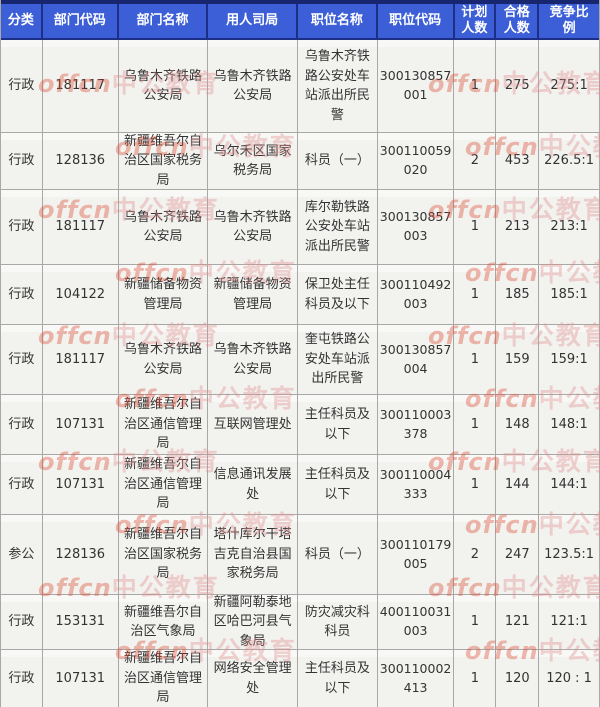 This screenshot has height=707, width=600. I want to click on cell-competition-ratio: 123.5:1, so click(569, 555).